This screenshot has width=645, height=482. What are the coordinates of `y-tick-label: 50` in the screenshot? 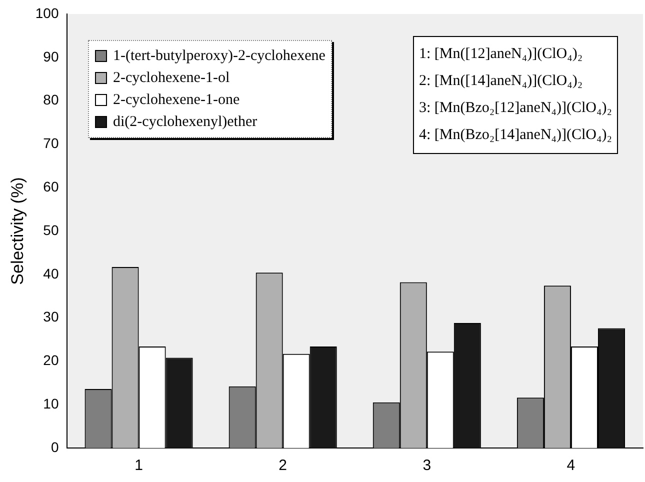 It's located at (51, 230).